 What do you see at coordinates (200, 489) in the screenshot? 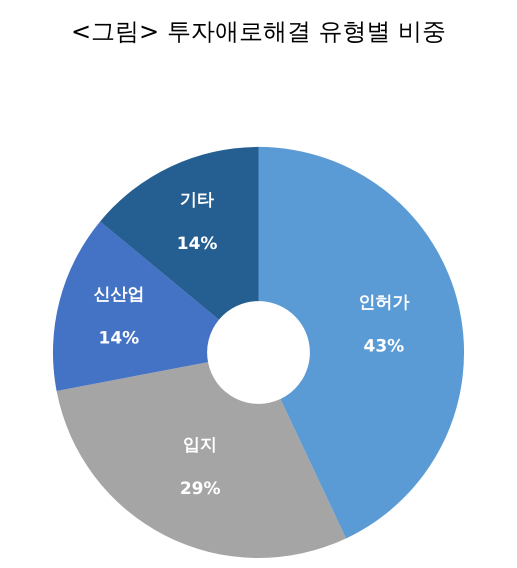
I see `data-label: 29%` at bounding box center [200, 489].